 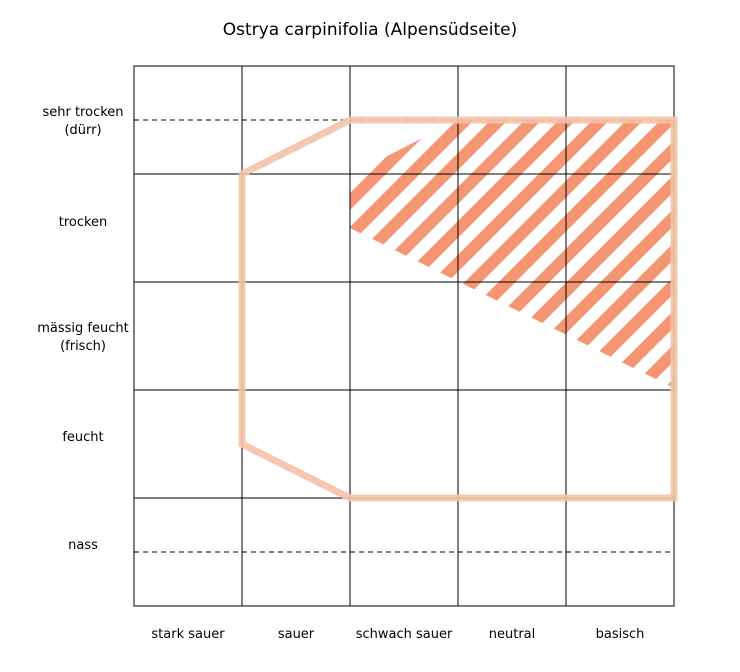 I want to click on col-label-stark-sauer: stark sauer, so click(x=188, y=634).